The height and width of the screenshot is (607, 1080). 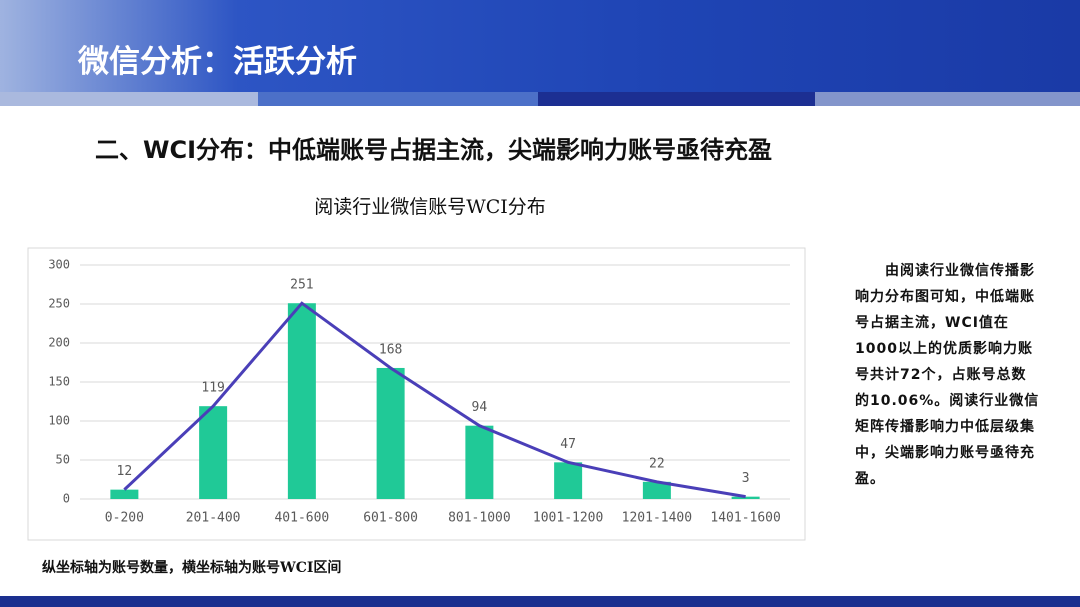 What do you see at coordinates (657, 518) in the screenshot?
I see `x-tick-label: 1201-1400` at bounding box center [657, 518].